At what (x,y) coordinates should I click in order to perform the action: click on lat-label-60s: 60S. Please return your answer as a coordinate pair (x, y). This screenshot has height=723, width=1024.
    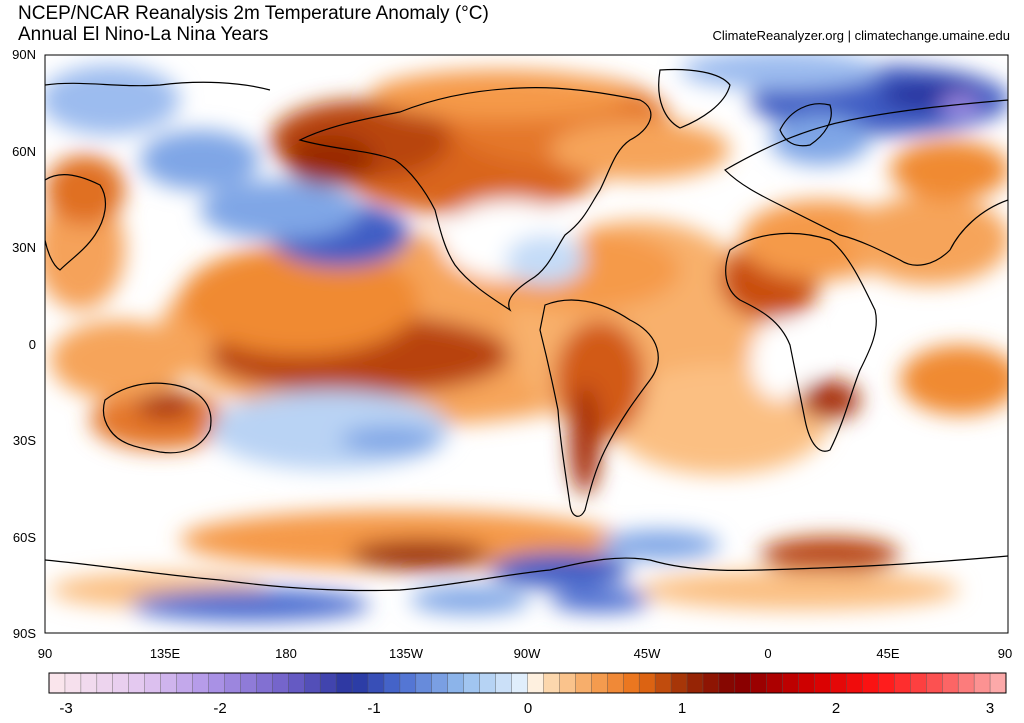
    Looking at the image, I should click on (24, 537).